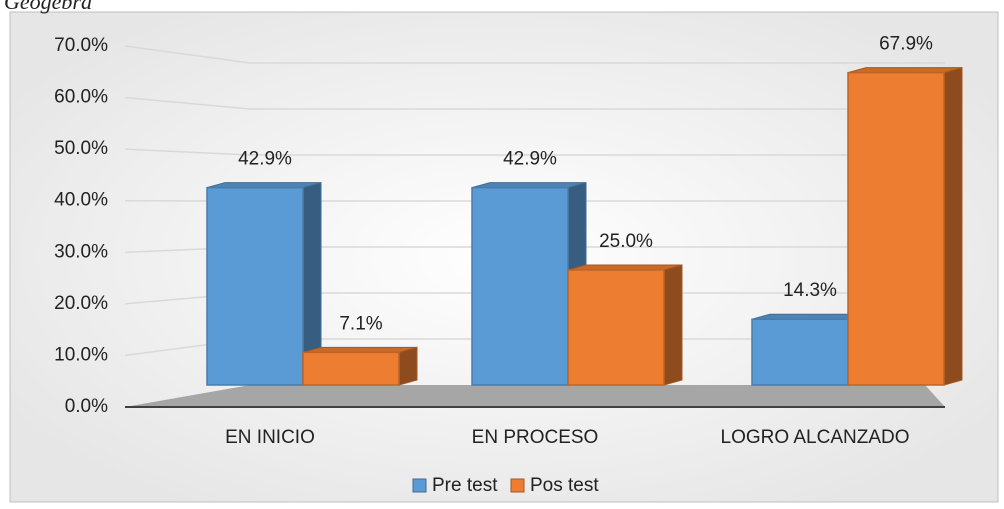 The height and width of the screenshot is (509, 1004). I want to click on y-tick-label: 60.0%, so click(81, 97).